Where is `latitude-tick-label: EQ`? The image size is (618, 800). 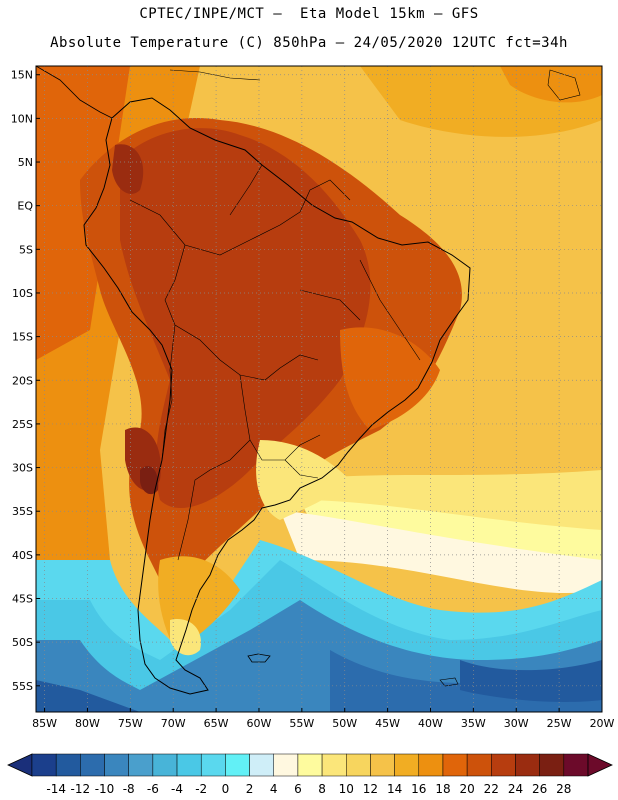
latitude-tick-label: EQ is located at coordinates (25, 206).